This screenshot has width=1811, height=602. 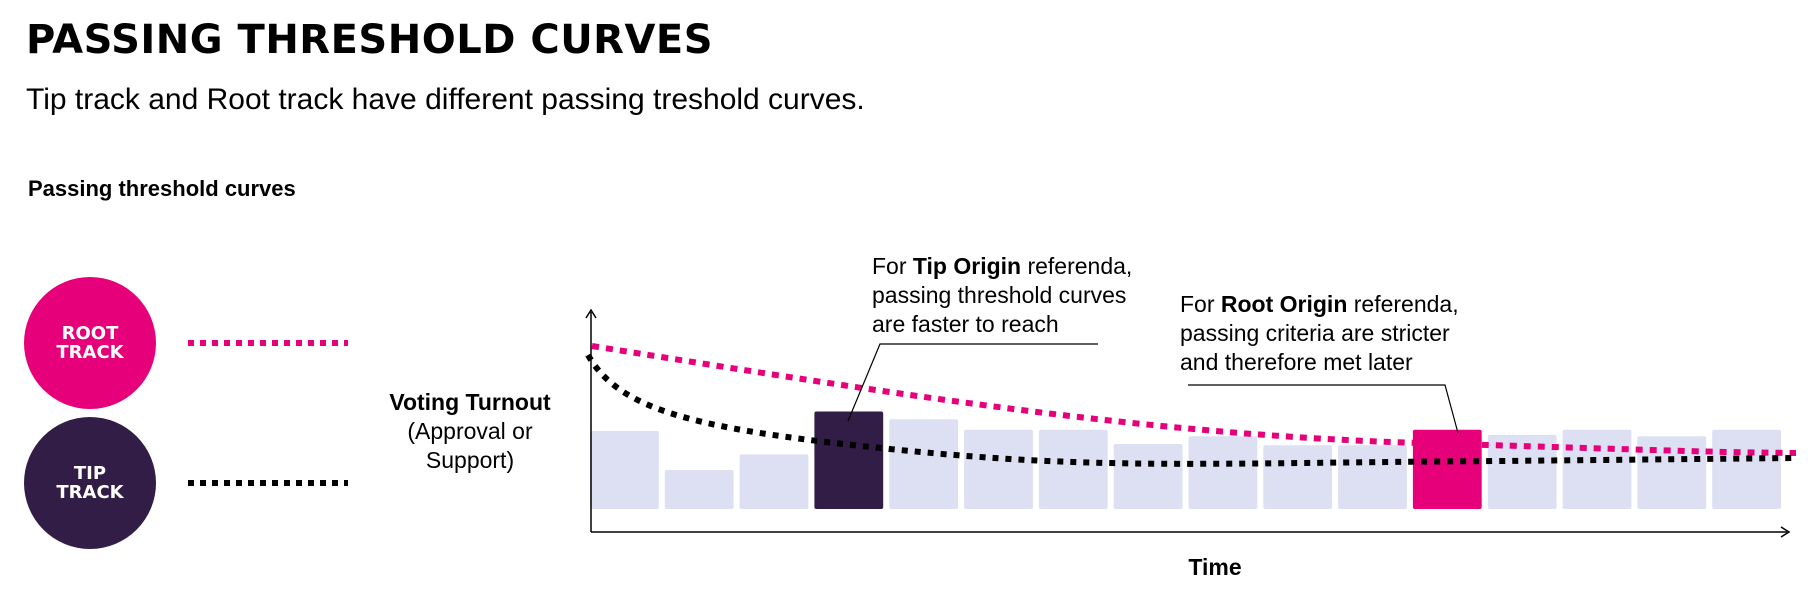 I want to click on y-axis-label-line2: (Approval or, so click(x=470, y=431).